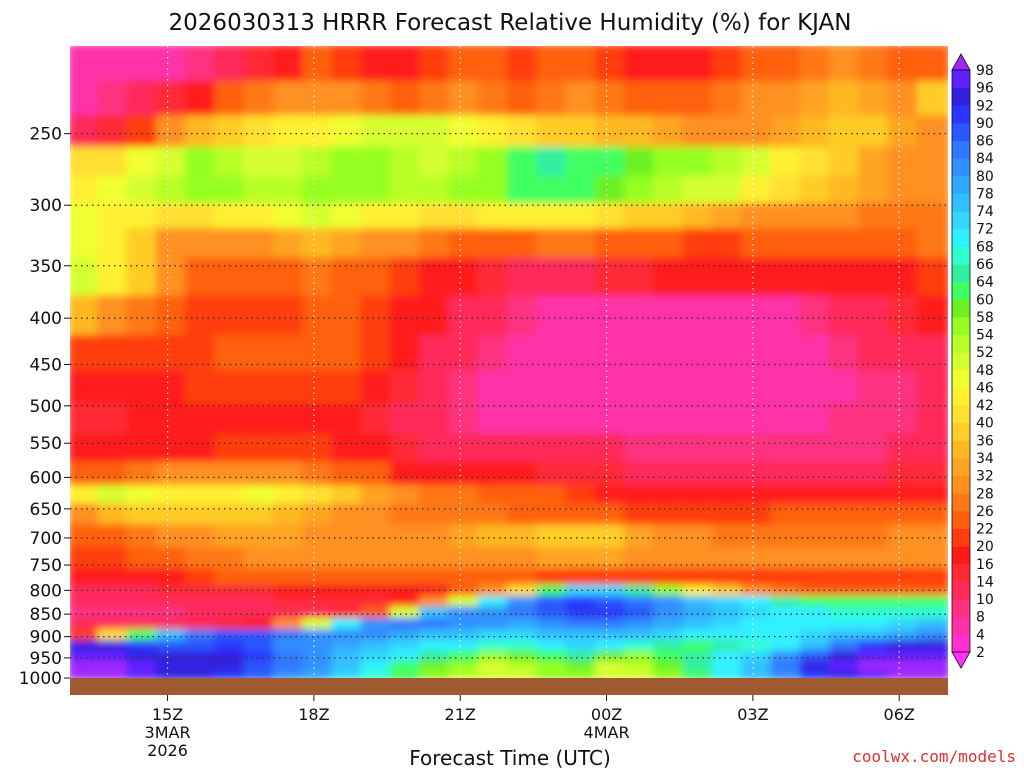  What do you see at coordinates (985, 512) in the screenshot?
I see `colorbar-label: 26` at bounding box center [985, 512].